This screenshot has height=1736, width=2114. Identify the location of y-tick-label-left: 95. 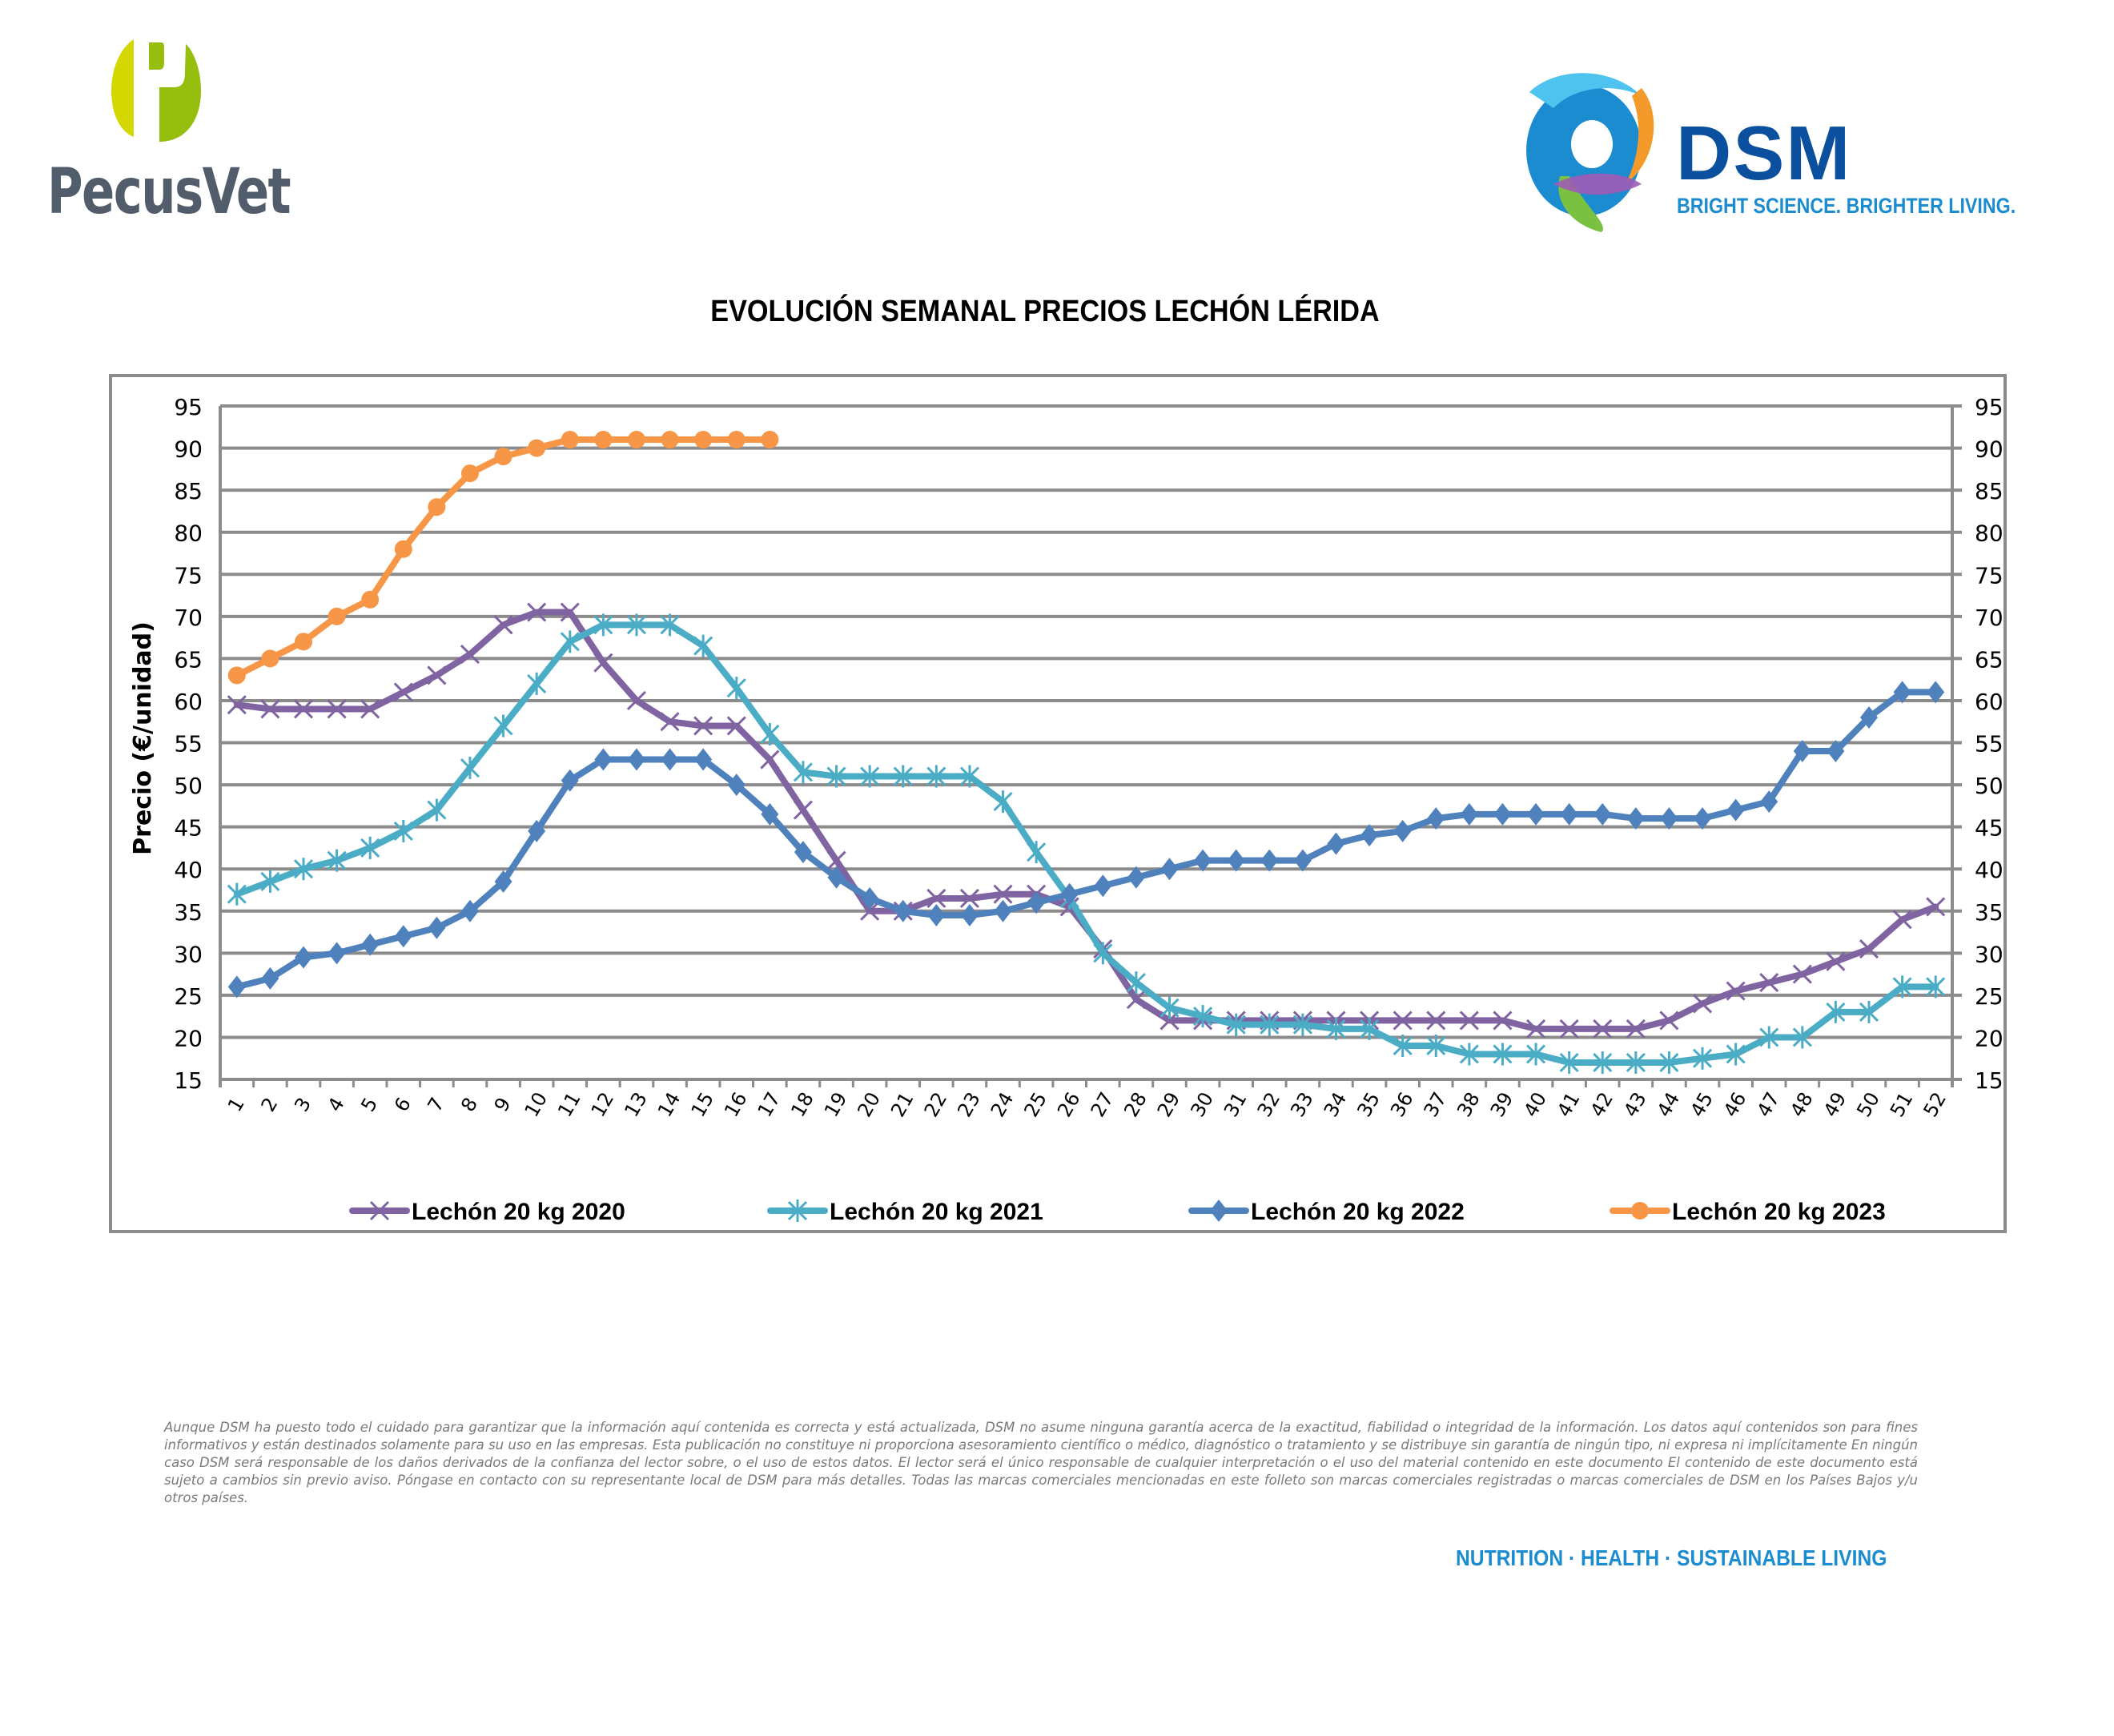
(189, 407).